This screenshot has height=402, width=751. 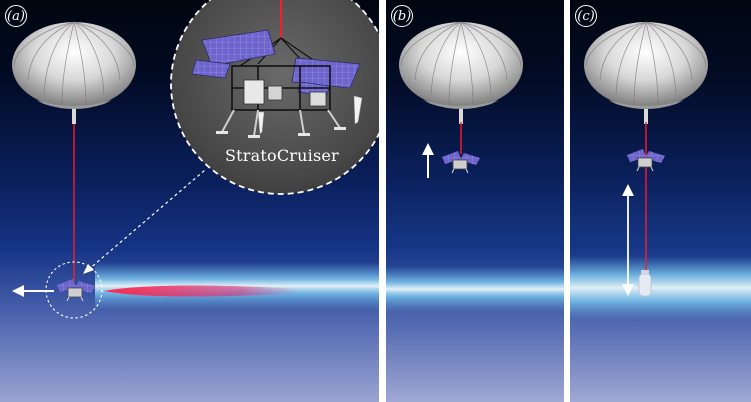 I want to click on stratocruiser-inset, so click(x=274, y=97).